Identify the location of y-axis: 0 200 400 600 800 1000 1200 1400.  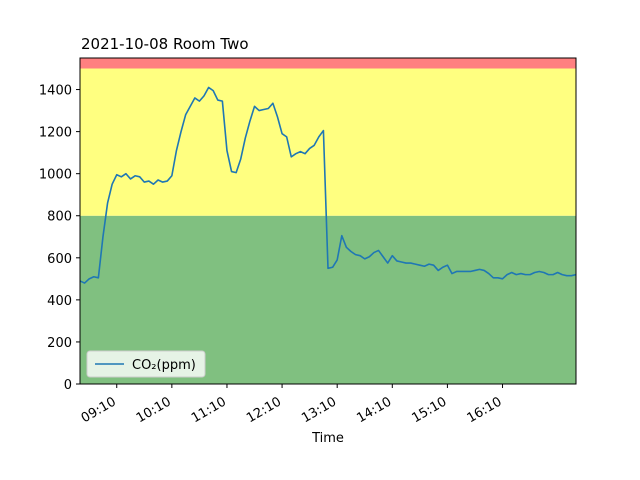
(59, 238).